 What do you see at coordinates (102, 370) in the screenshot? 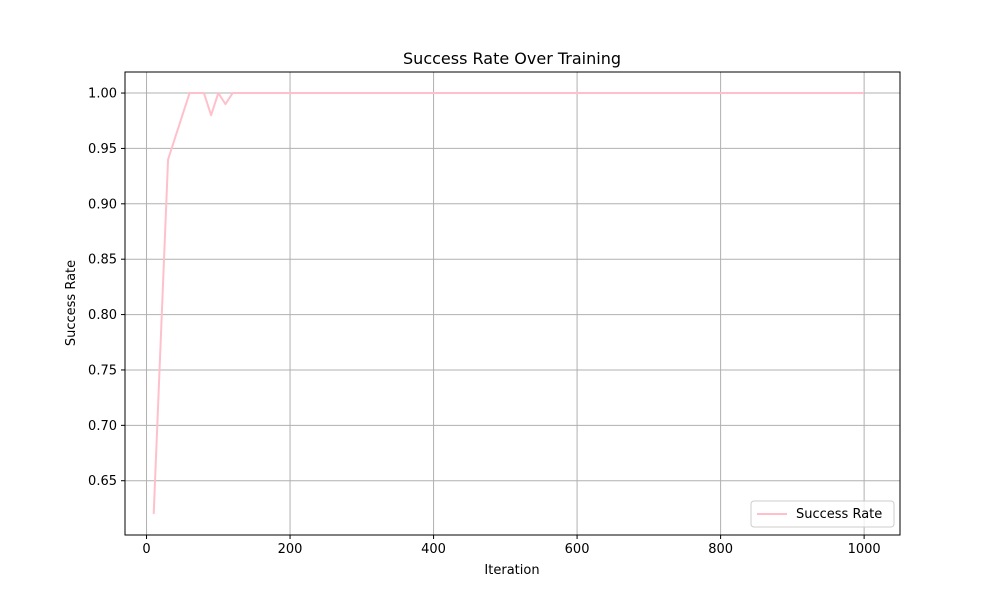
I see `y-tick-label: 0.75` at bounding box center [102, 370].